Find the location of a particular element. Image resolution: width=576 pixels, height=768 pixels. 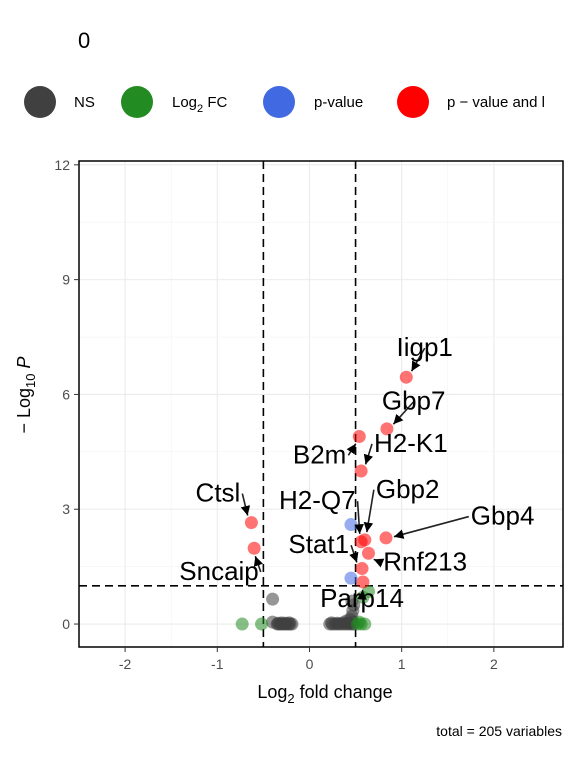

legend: NS Log2 FC p-value p − value and l is located at coordinates (284, 102).